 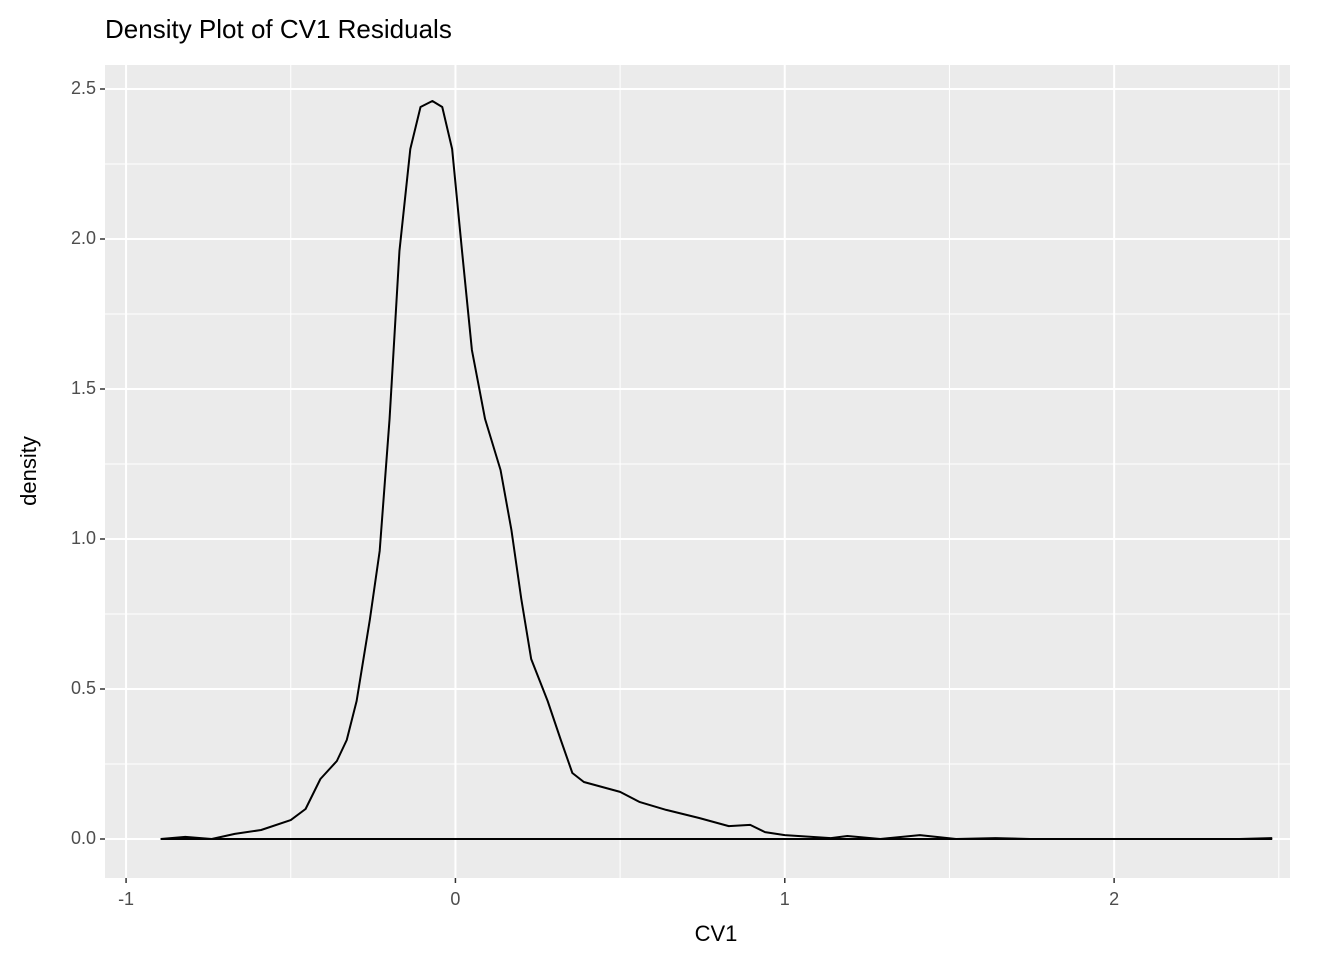 I want to click on y-axis-label: density, so click(x=28, y=471).